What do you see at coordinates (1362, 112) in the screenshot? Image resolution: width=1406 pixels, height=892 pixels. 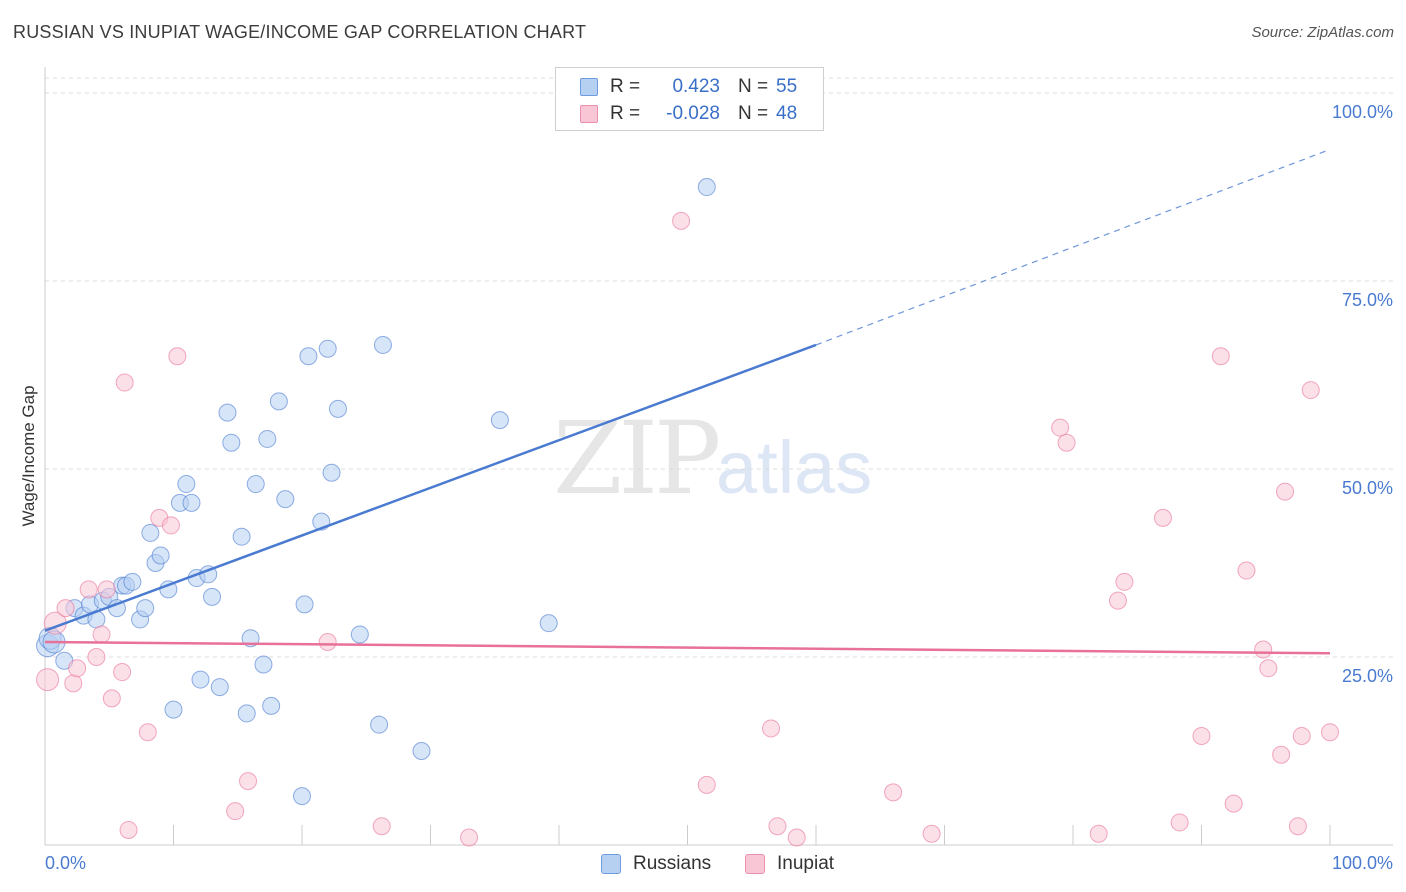 I see `y-tick-label: 100.0%` at bounding box center [1362, 112].